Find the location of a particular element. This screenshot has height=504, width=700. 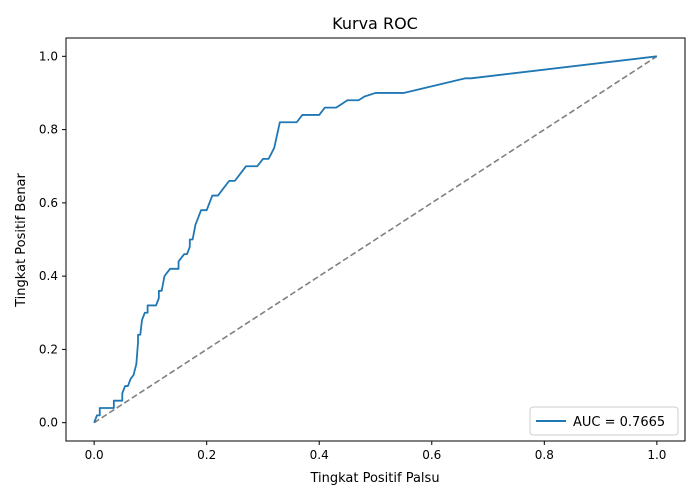

x-tick-label: 0.8 is located at coordinates (544, 455).